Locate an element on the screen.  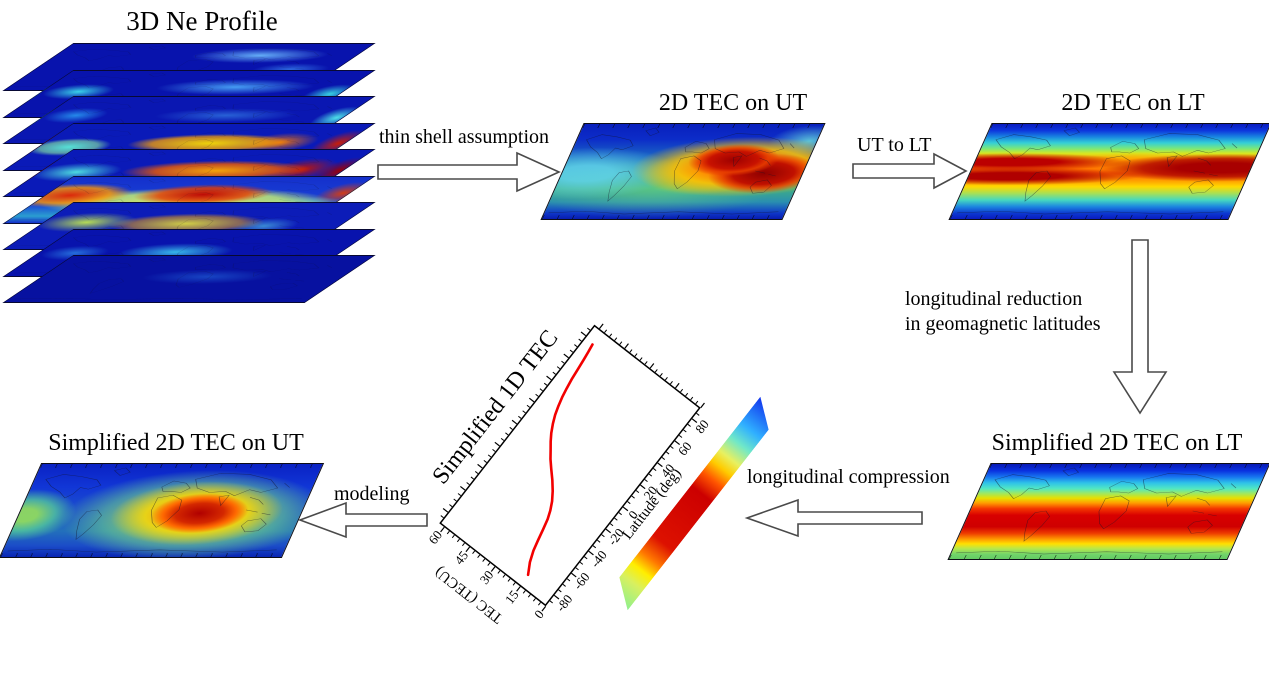
ut-to-lt-arrow-right-icon is located at coordinates (910, 171).